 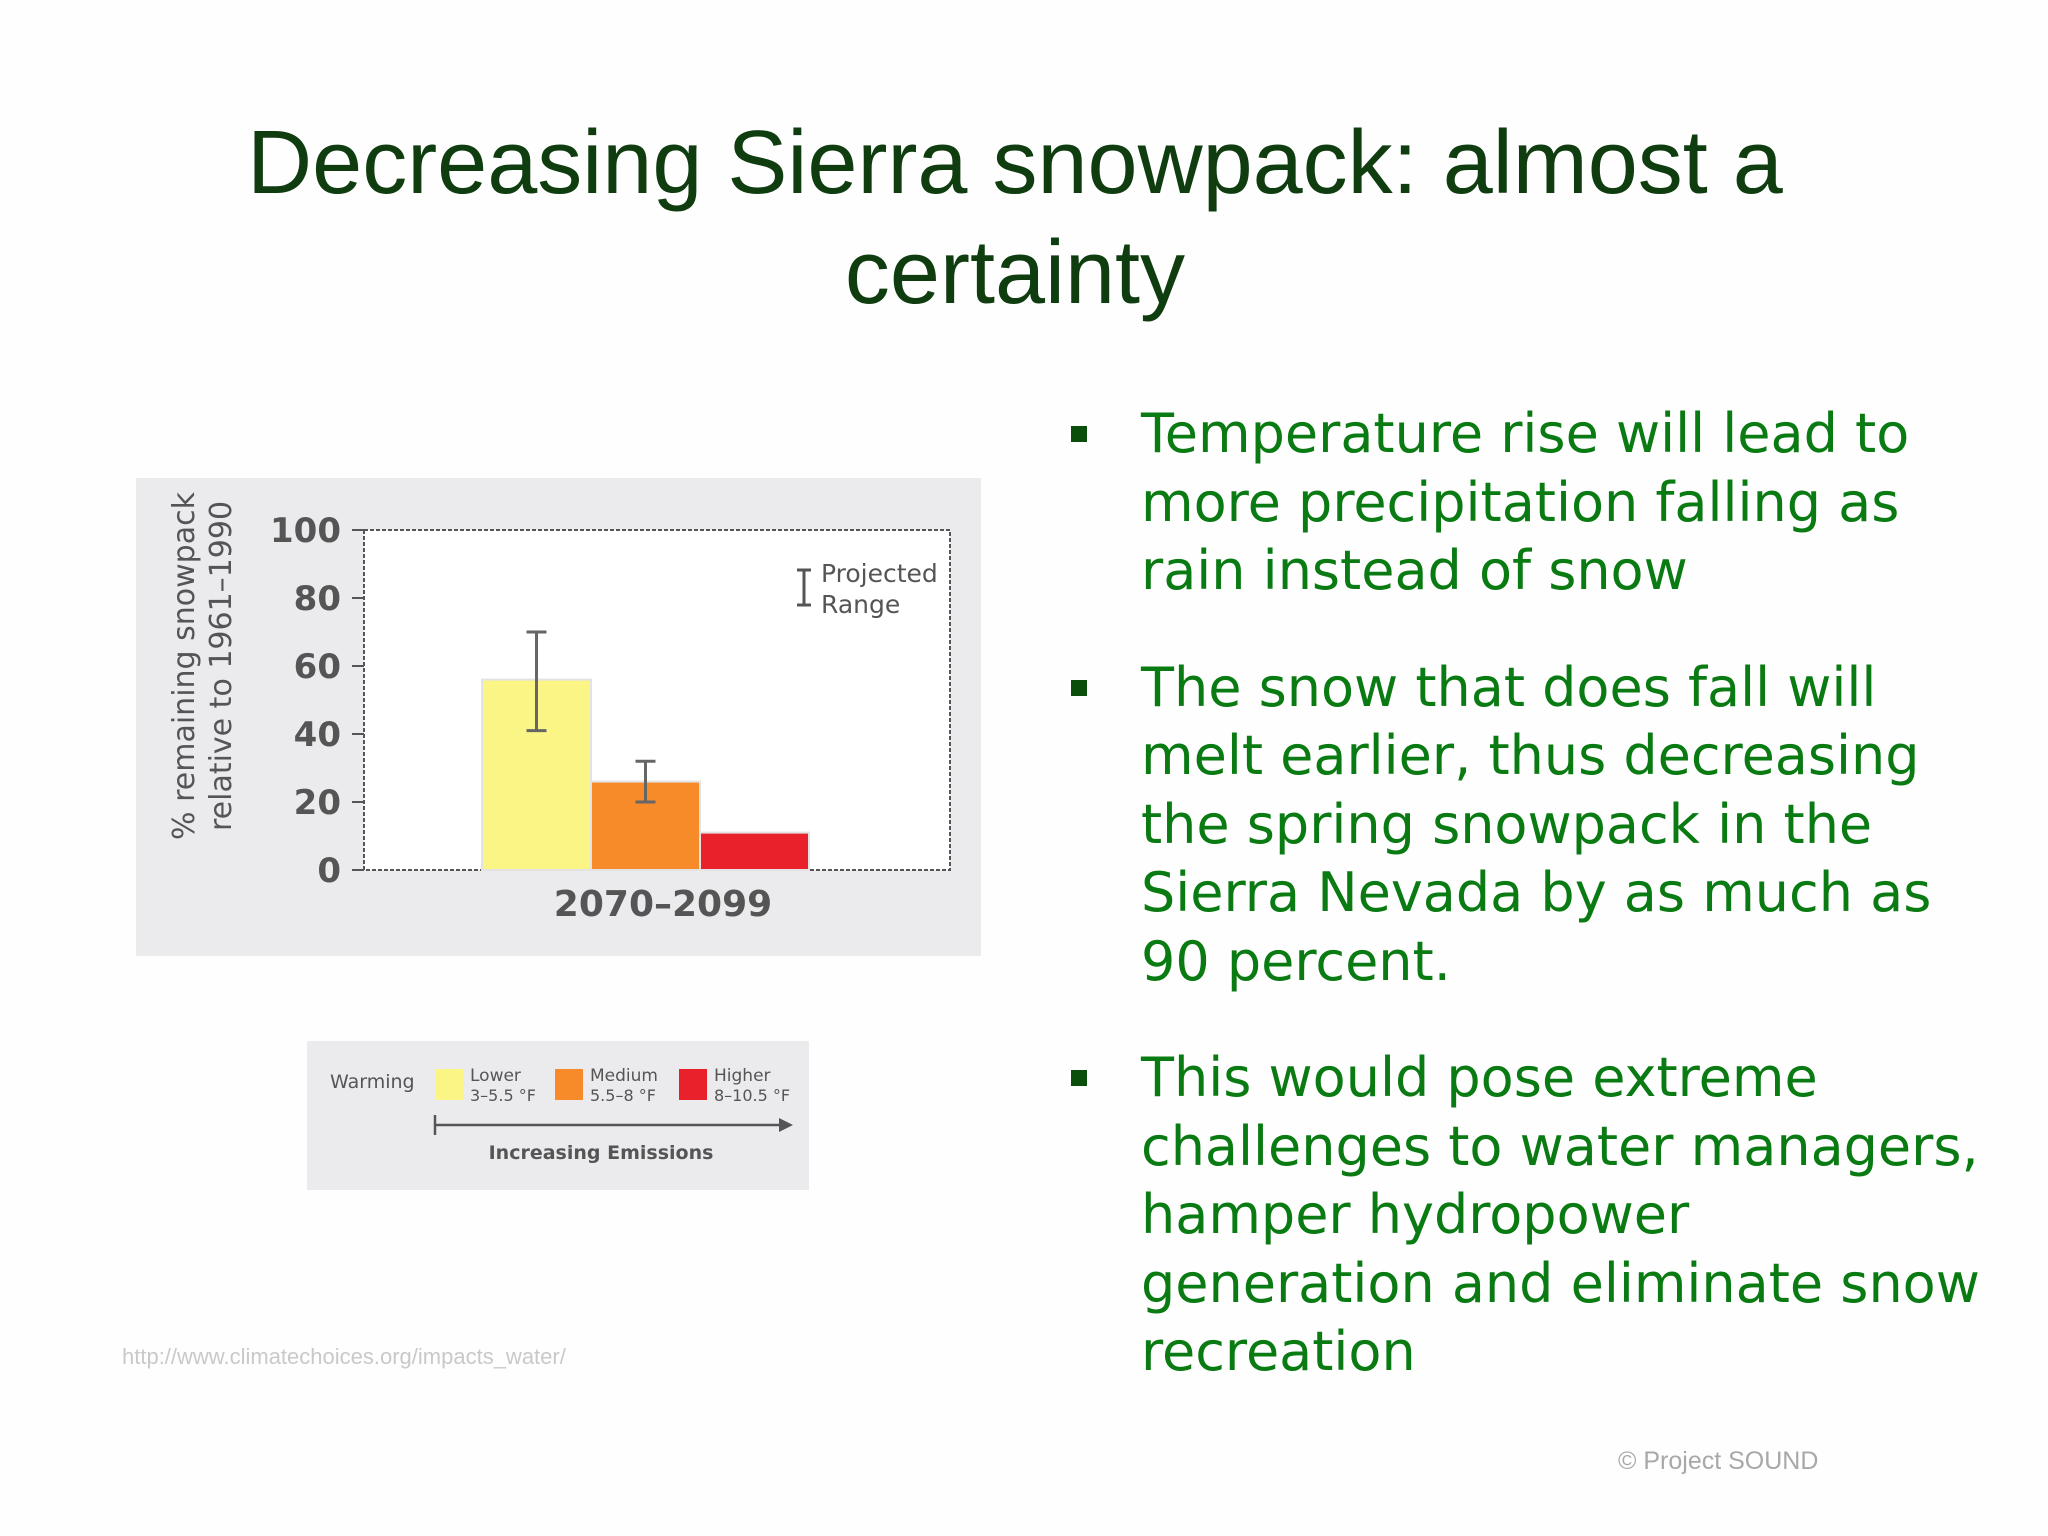 I want to click on projected-range-legend: Projected Range, so click(x=867, y=589).